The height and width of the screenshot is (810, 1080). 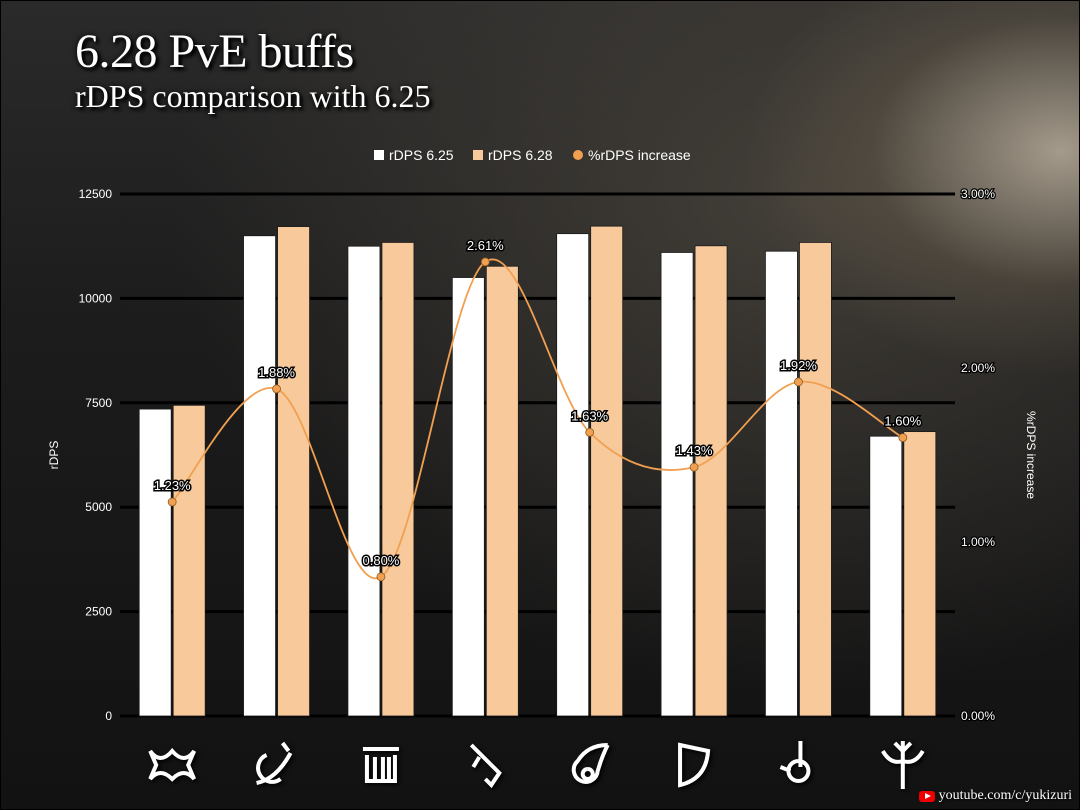 What do you see at coordinates (108, 716) in the screenshot?
I see `y-tick-label: 0` at bounding box center [108, 716].